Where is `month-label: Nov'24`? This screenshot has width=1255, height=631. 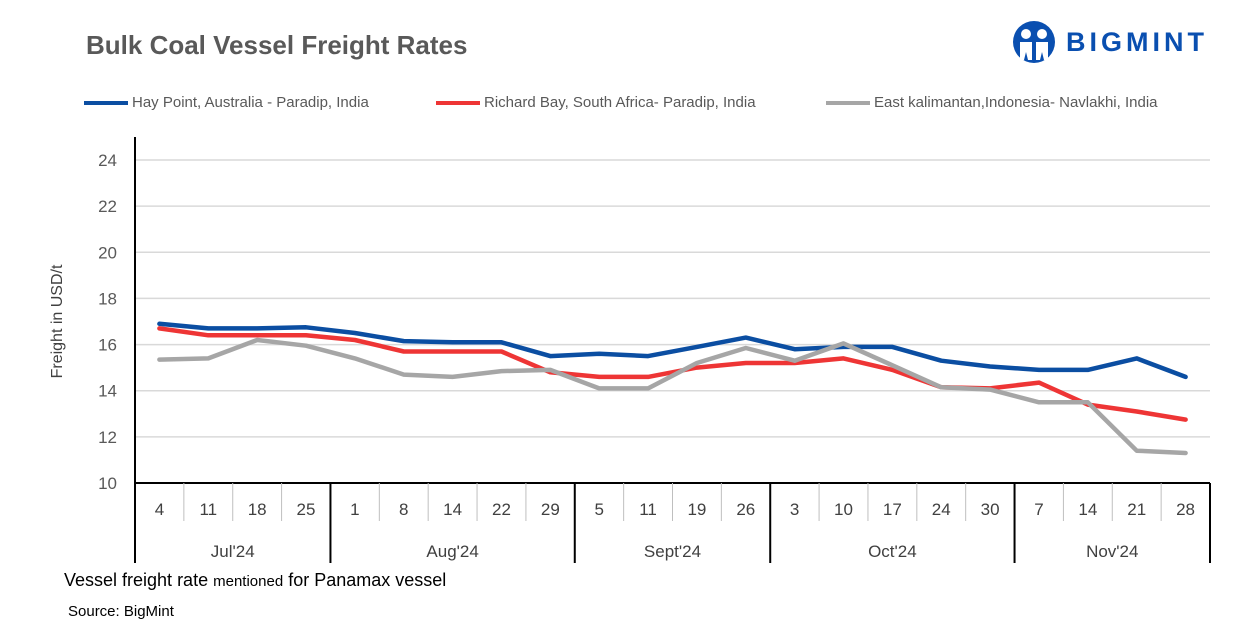 month-label: Nov'24 is located at coordinates (1112, 551).